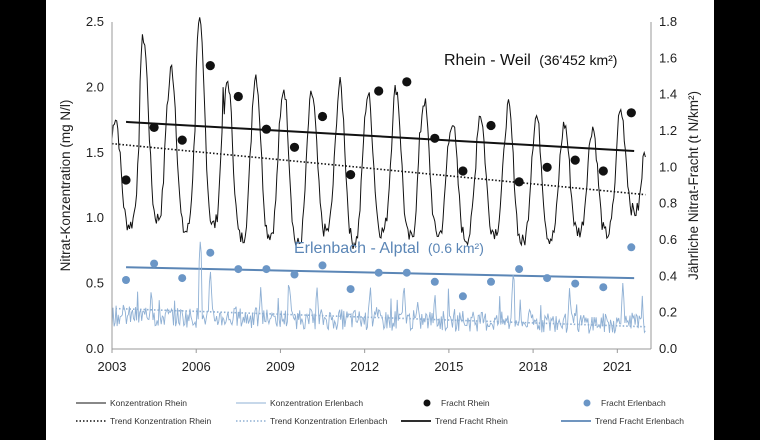  I want to click on y2-tick-label: 1.6, so click(668, 57).